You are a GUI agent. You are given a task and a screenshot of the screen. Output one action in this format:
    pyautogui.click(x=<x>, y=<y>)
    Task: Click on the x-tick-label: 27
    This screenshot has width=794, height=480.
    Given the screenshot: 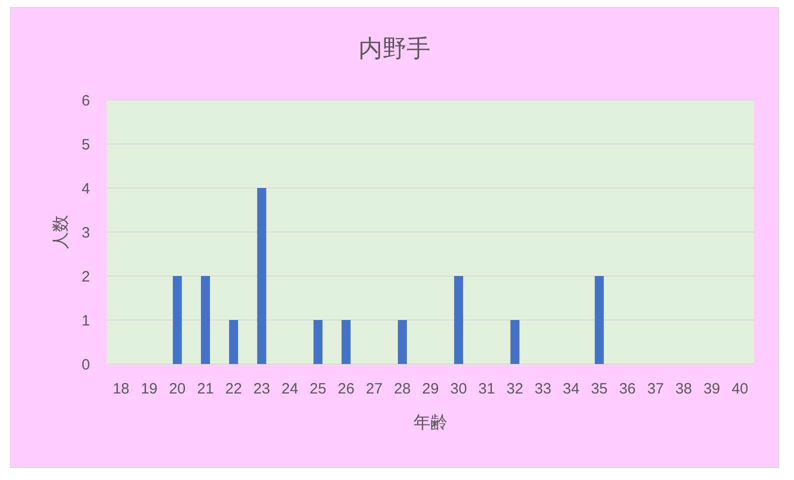 What is the action you would take?
    pyautogui.click(x=374, y=389)
    